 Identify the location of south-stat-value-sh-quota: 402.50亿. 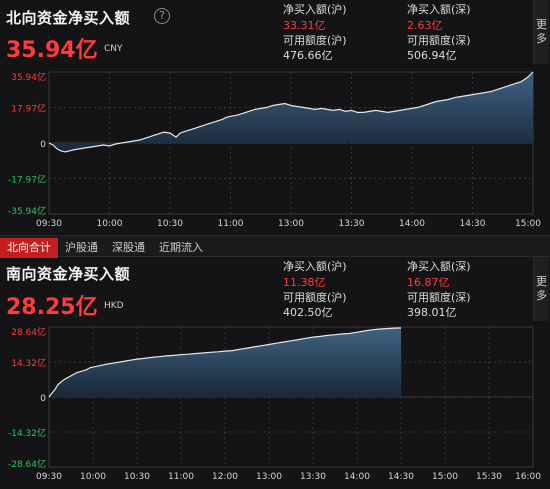
(308, 312).